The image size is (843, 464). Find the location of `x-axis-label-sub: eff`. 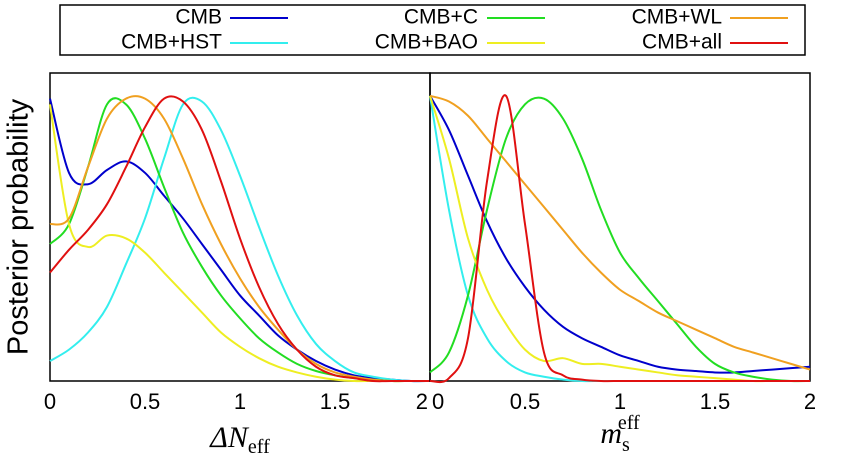

x-axis-label-sub: eff is located at coordinates (259, 447).